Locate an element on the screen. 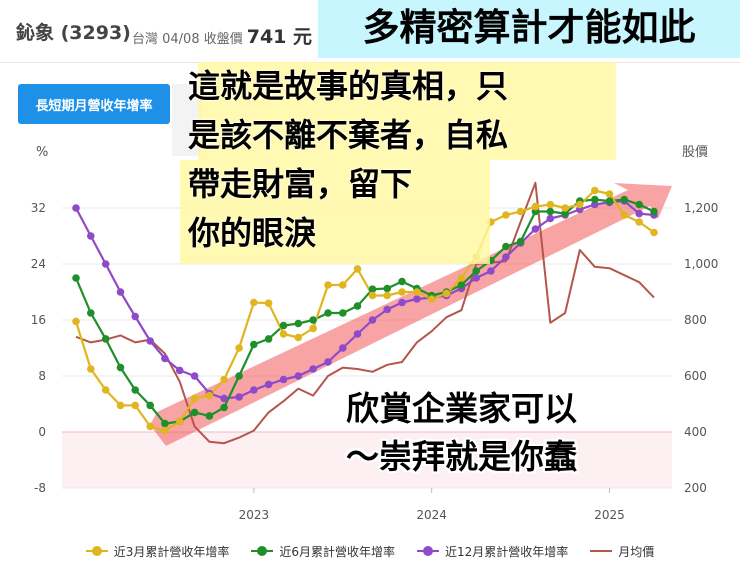  legend-item-m3: 近3月累計營收年增率 is located at coordinates (157, 551).